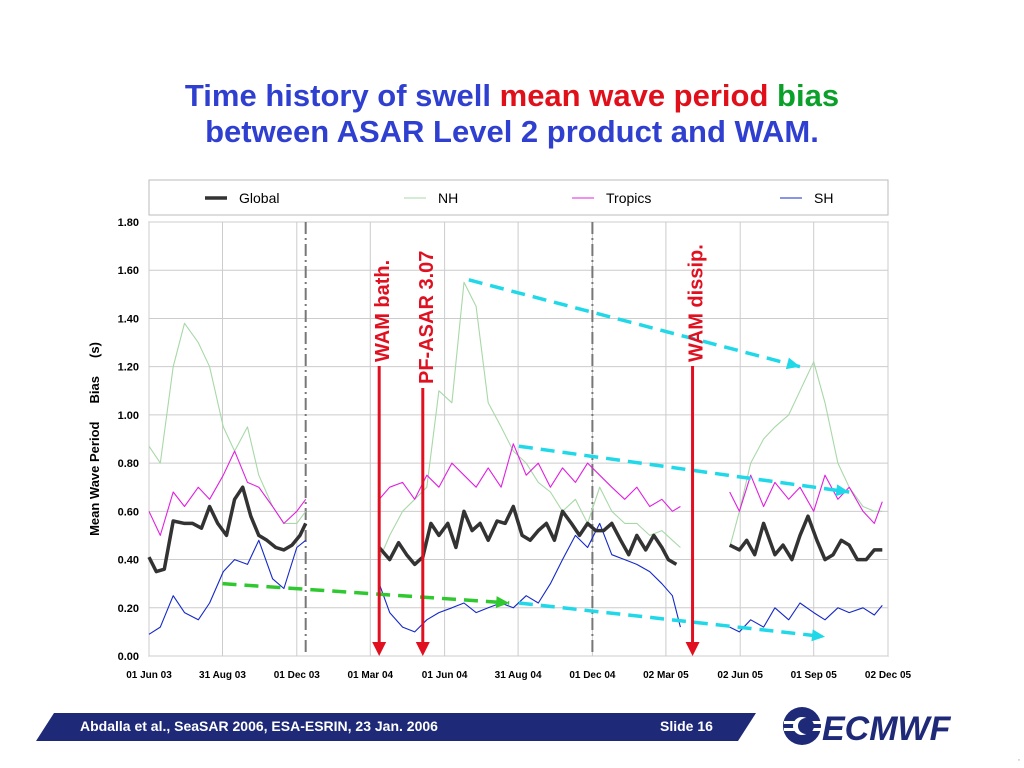 The width and height of the screenshot is (1024, 768). Describe the element at coordinates (666, 675) in the screenshot. I see `x-tick-label: 02 Mar 05` at that location.